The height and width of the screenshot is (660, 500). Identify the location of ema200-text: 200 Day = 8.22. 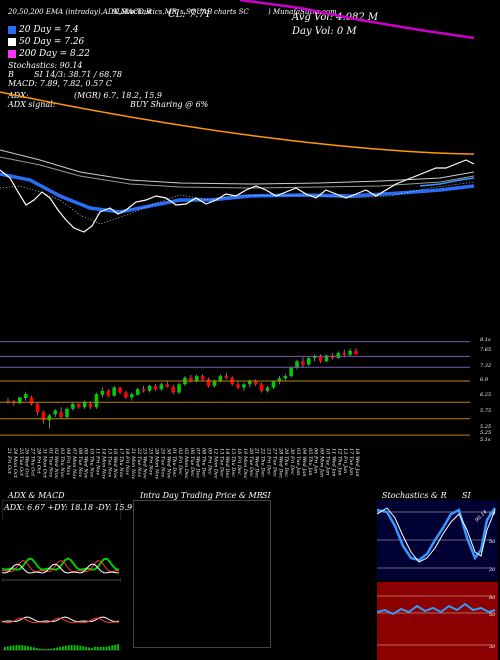
(55, 54).